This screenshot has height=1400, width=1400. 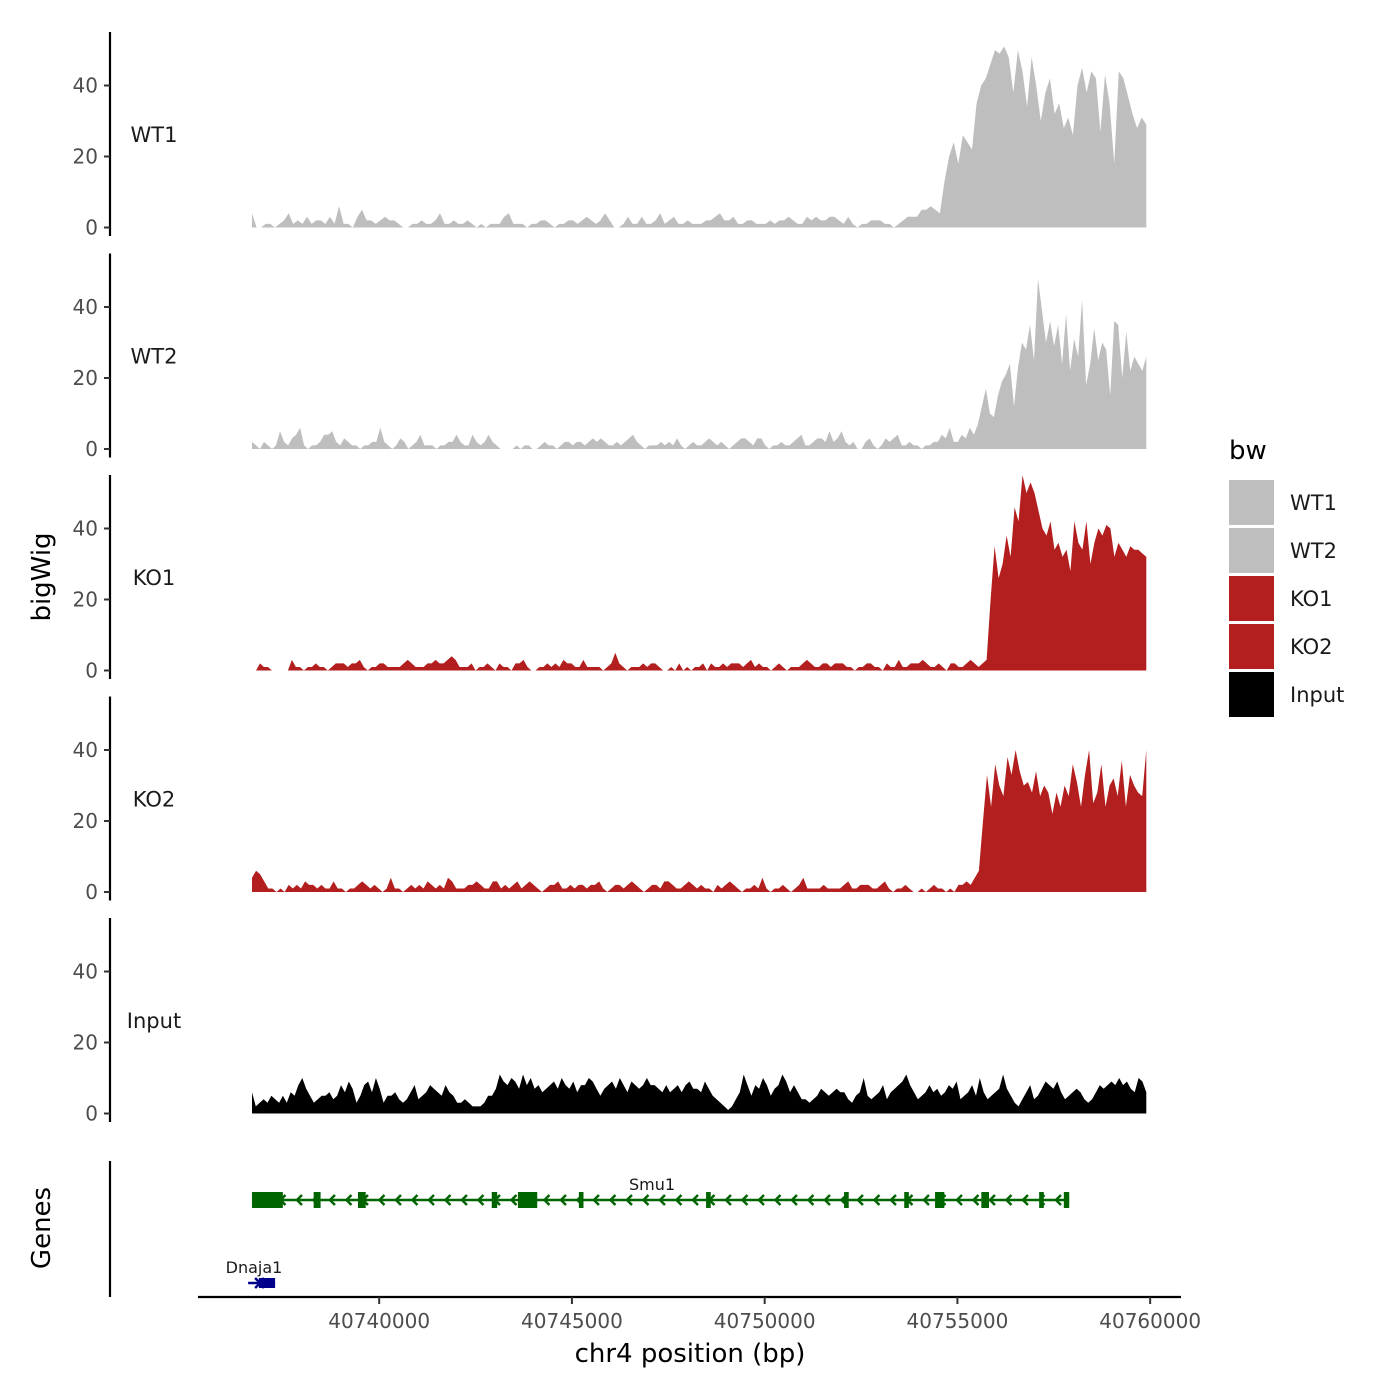 What do you see at coordinates (958, 1321) in the screenshot?
I see `x-tick-label: 40755000` at bounding box center [958, 1321].